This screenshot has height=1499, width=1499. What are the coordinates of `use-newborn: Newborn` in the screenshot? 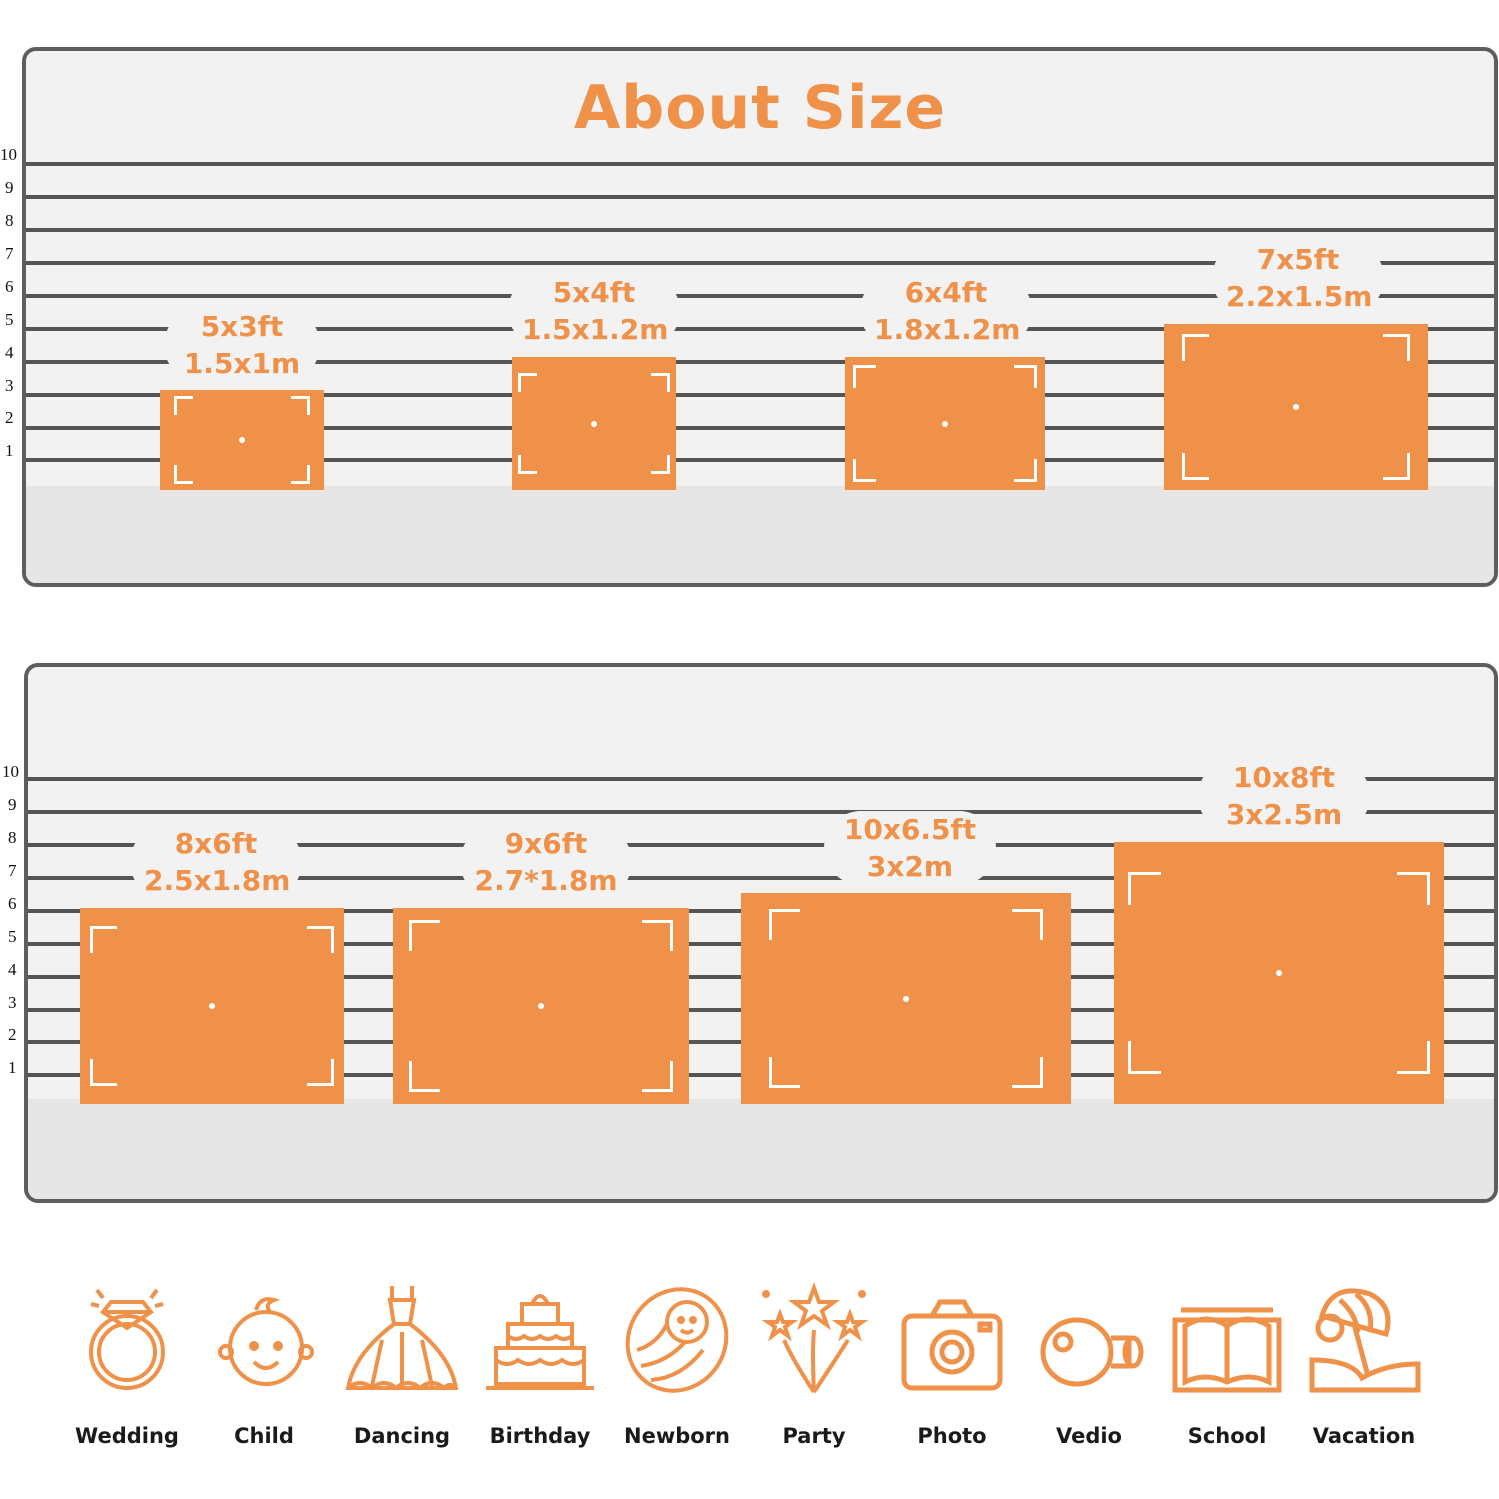 It's located at (677, 1364).